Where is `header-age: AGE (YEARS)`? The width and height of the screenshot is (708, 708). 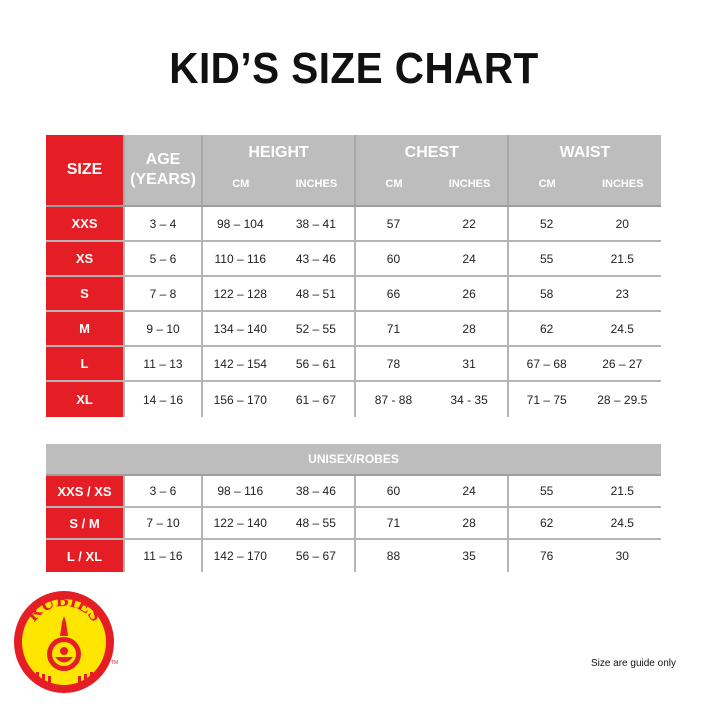
header-age: AGE (YEARS) is located at coordinates (162, 170).